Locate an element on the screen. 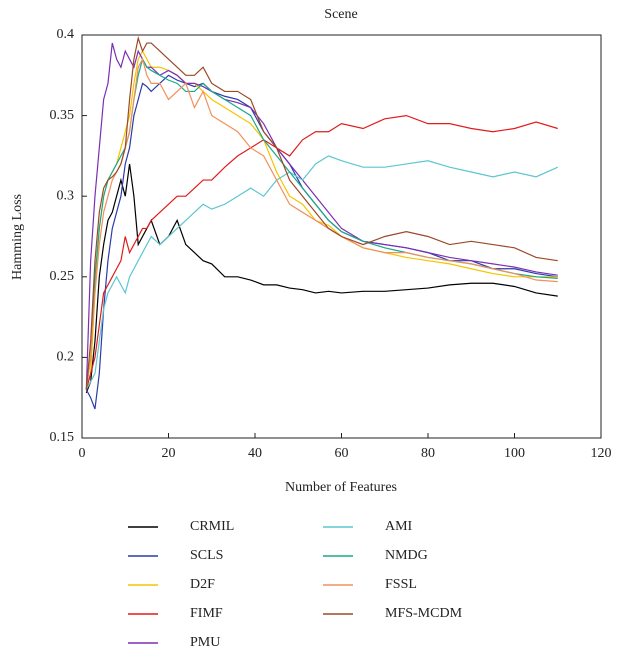 The width and height of the screenshot is (617, 659). y-tick-label: 0.35 is located at coordinates (62, 115).